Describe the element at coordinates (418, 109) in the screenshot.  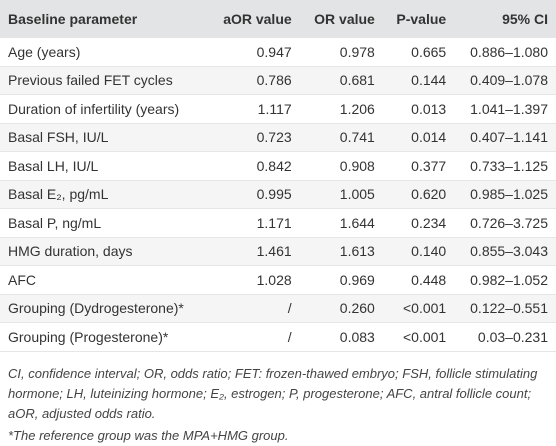
I see `value-cell: 0.013` at that location.